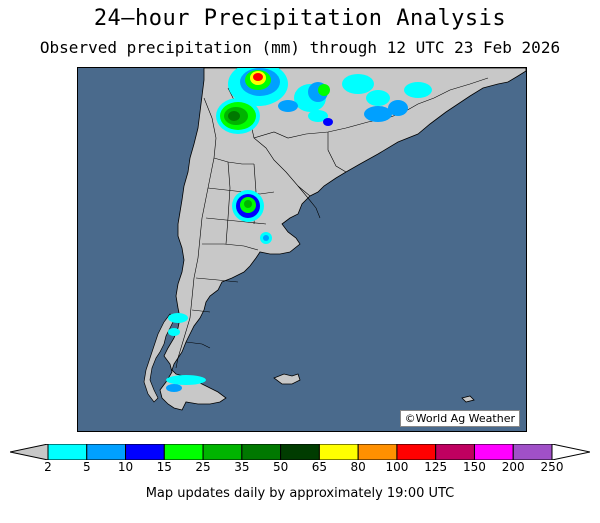 This screenshot has width=600, height=523. What do you see at coordinates (164, 467) in the screenshot?
I see `legend-tick: 15` at bounding box center [164, 467].